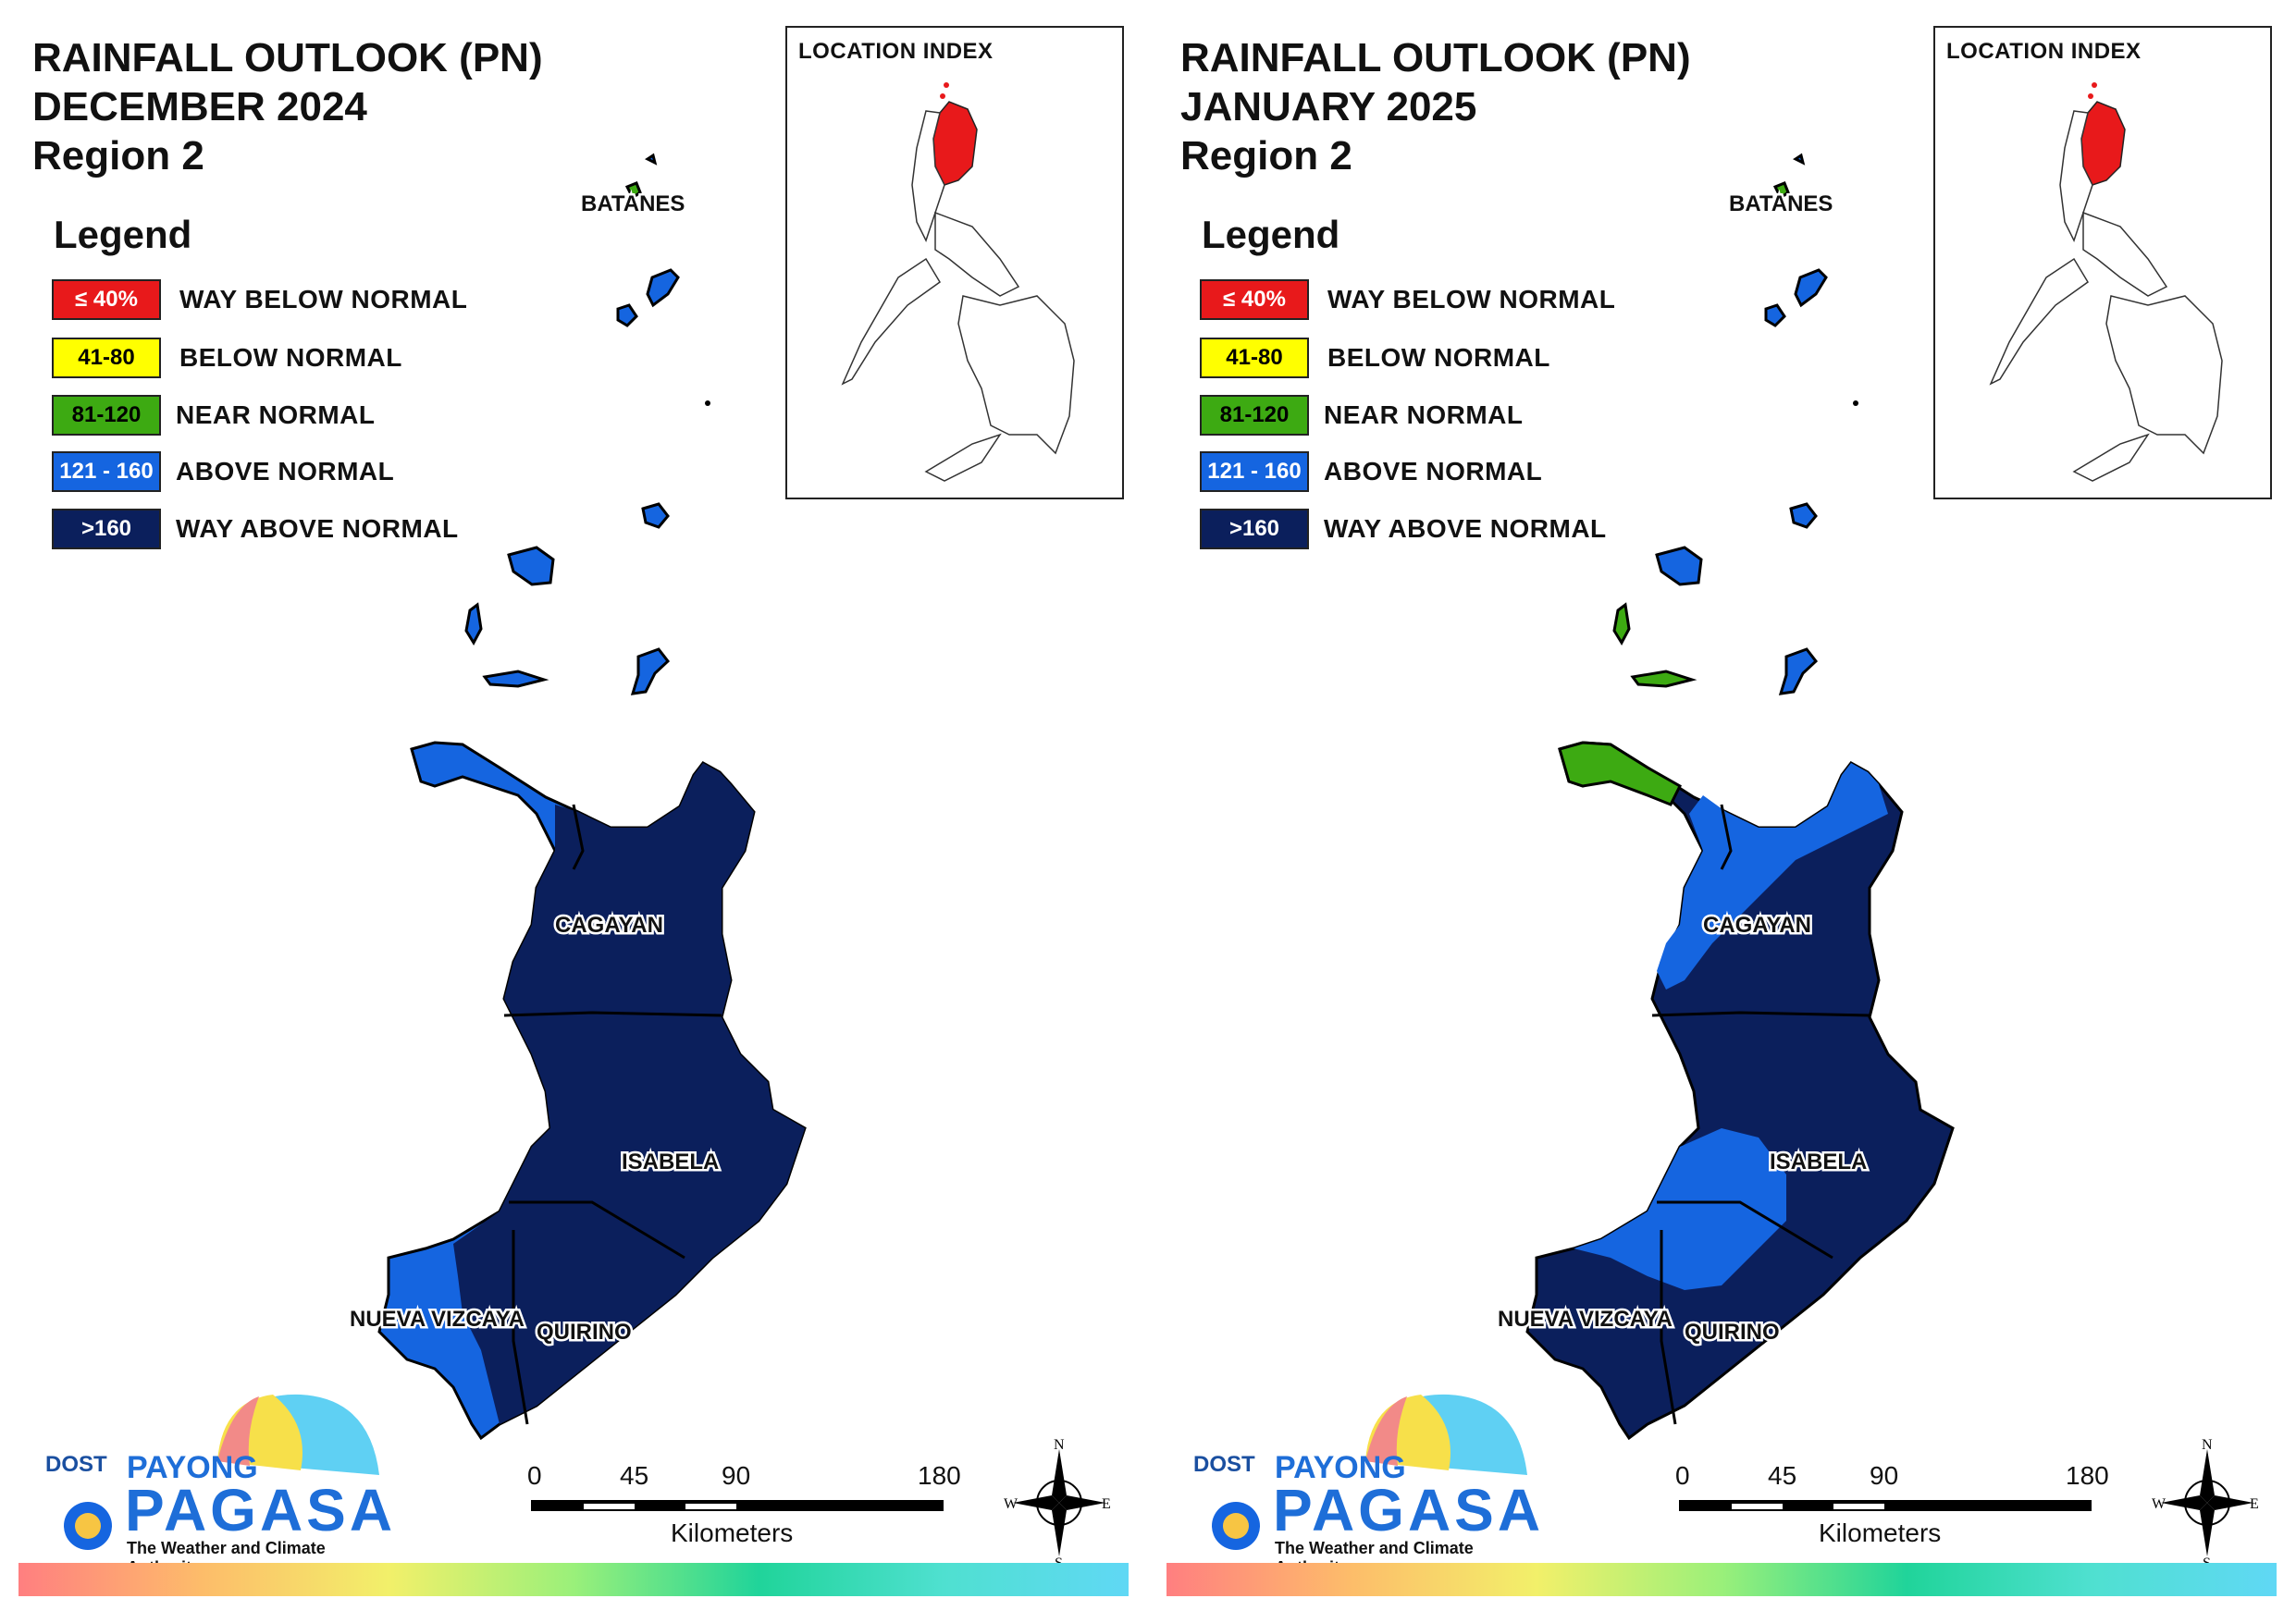 This screenshot has width=2296, height=1623. What do you see at coordinates (1620, 773) in the screenshot?
I see `near-normal-zone` at bounding box center [1620, 773].